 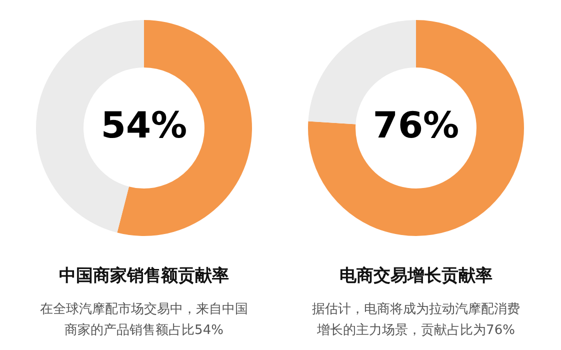 I want to click on text: 电商交易增长贡献率, so click(x=416, y=276).